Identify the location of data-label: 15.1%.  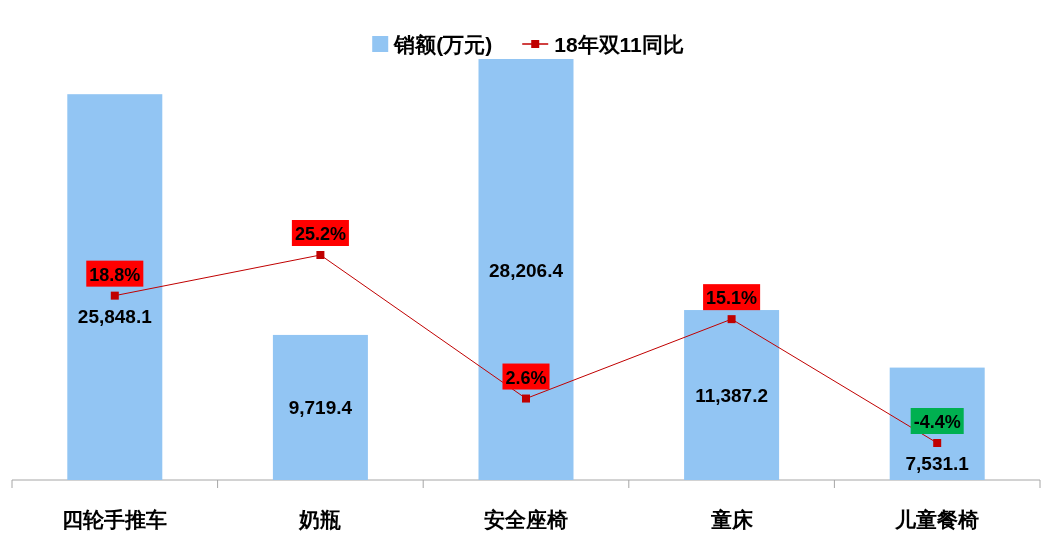
(732, 298).